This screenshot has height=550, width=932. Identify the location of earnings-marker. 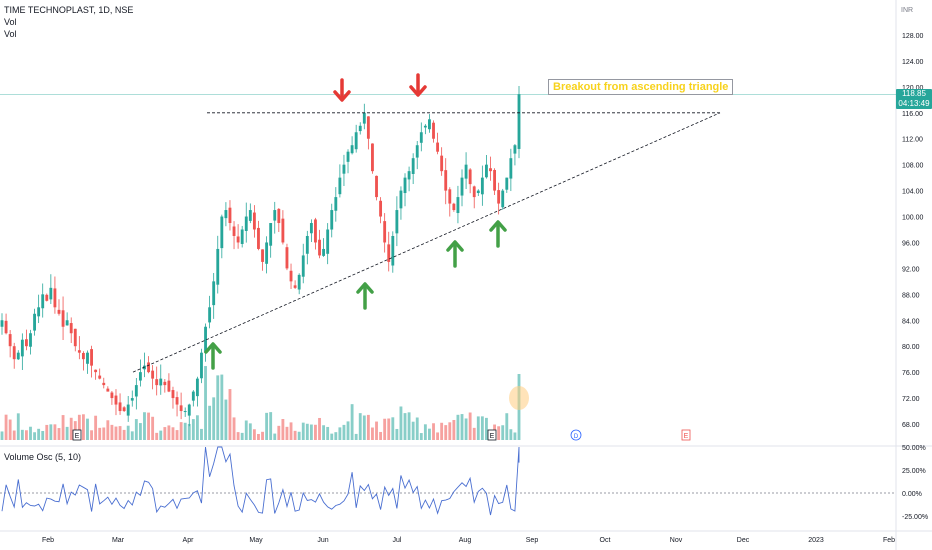
(492, 435).